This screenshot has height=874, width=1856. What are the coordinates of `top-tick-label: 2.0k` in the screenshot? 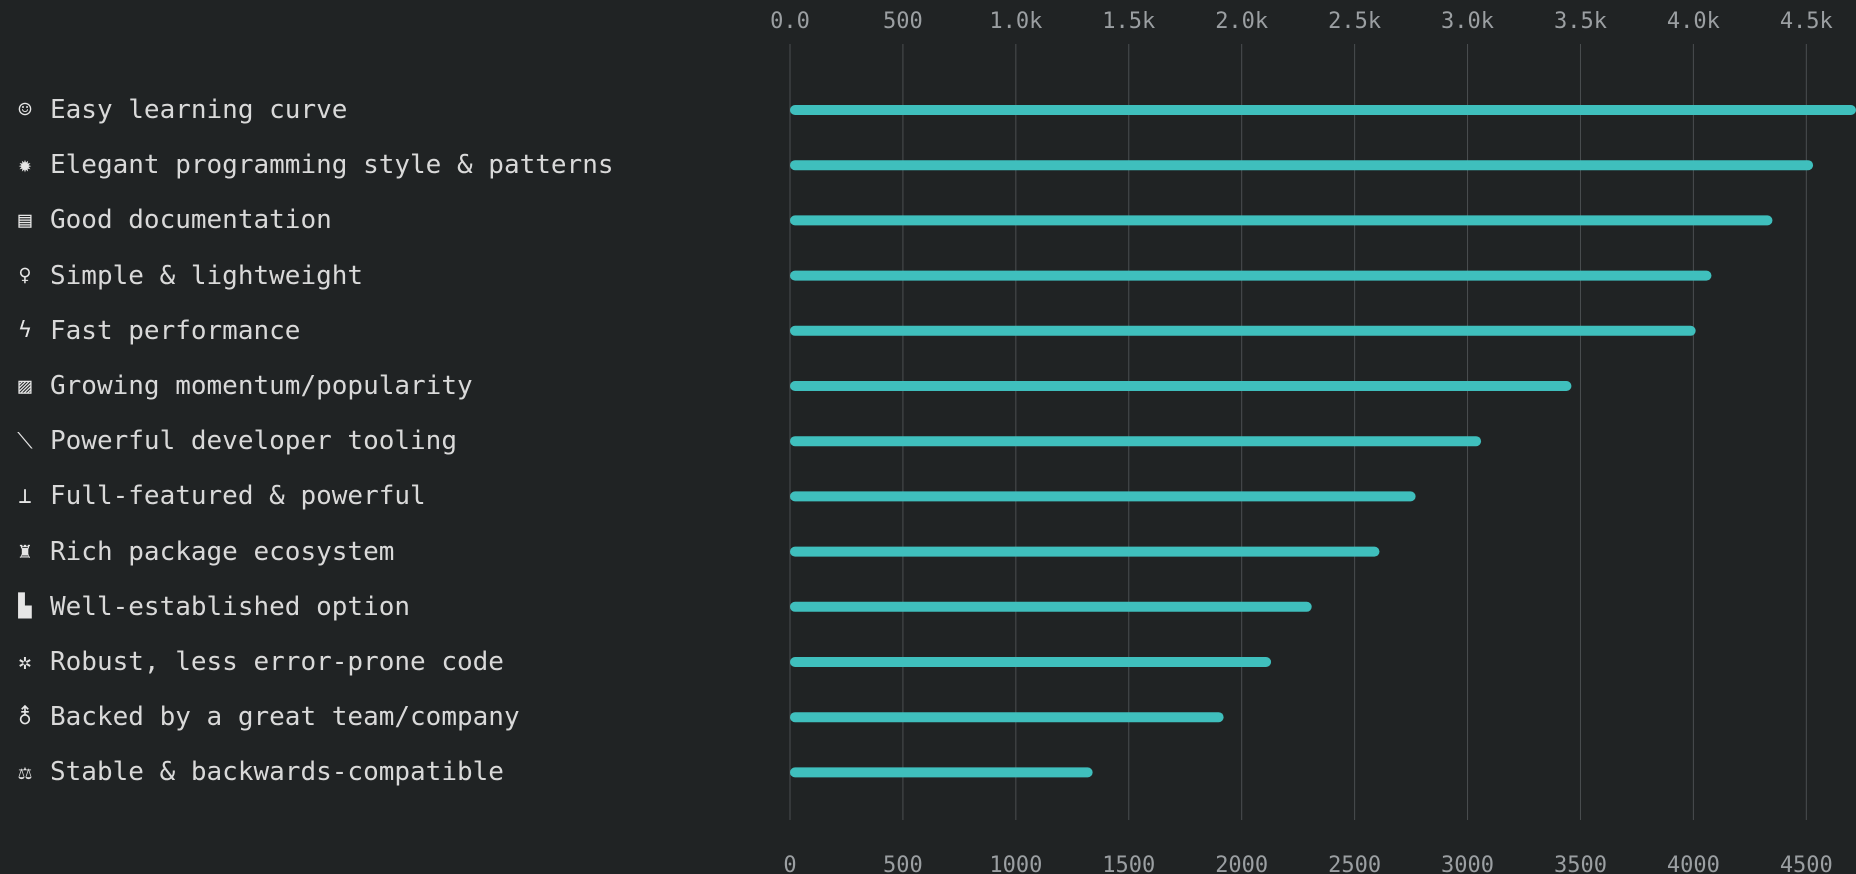 It's located at (1241, 21).